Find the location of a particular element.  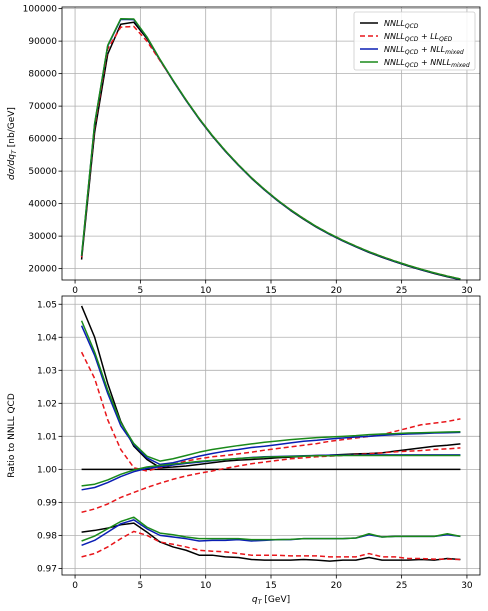

y-tick-label: 0.97 is located at coordinates (47, 569).